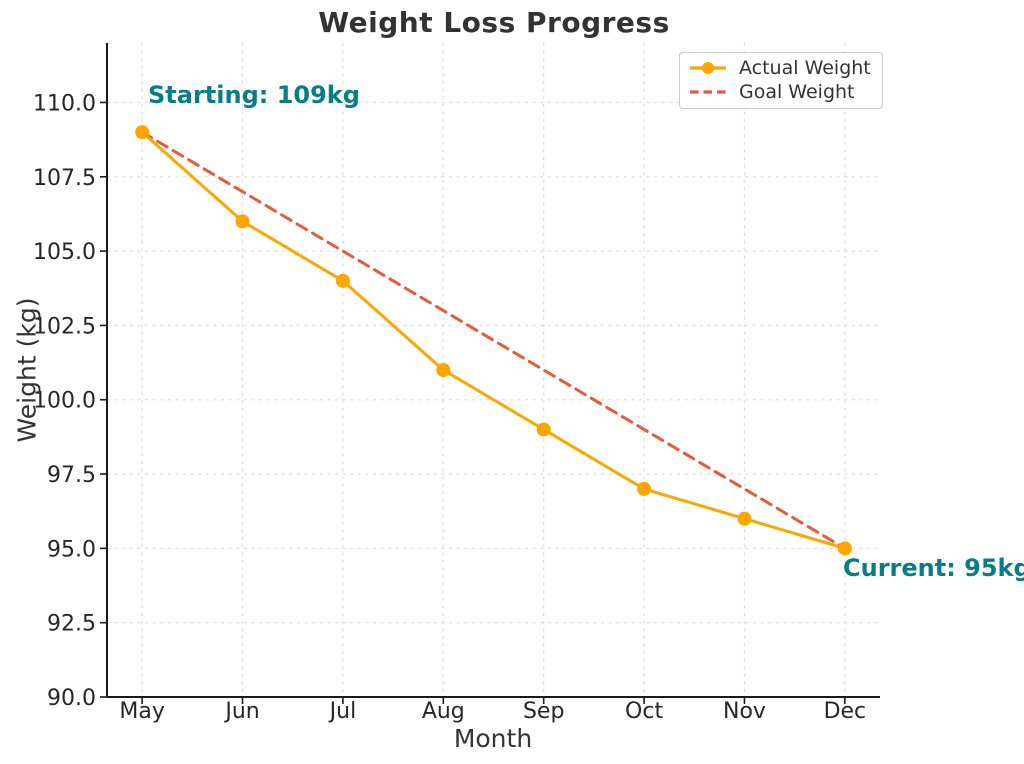  What do you see at coordinates (708, 68) in the screenshot?
I see `actual-weight-line-sample-icon` at bounding box center [708, 68].